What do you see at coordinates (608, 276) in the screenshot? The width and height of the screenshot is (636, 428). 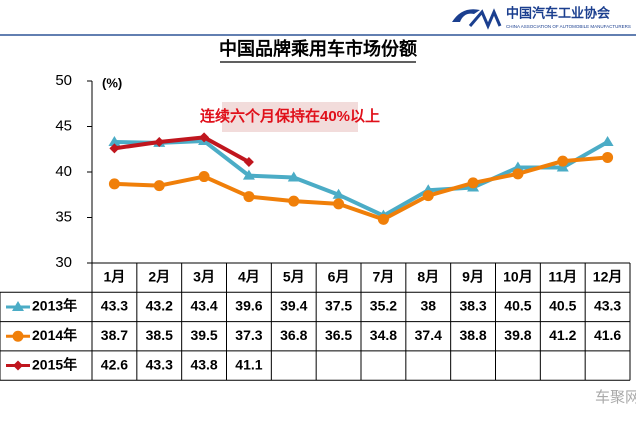 I see `x-tick-label: 12月` at bounding box center [608, 276].